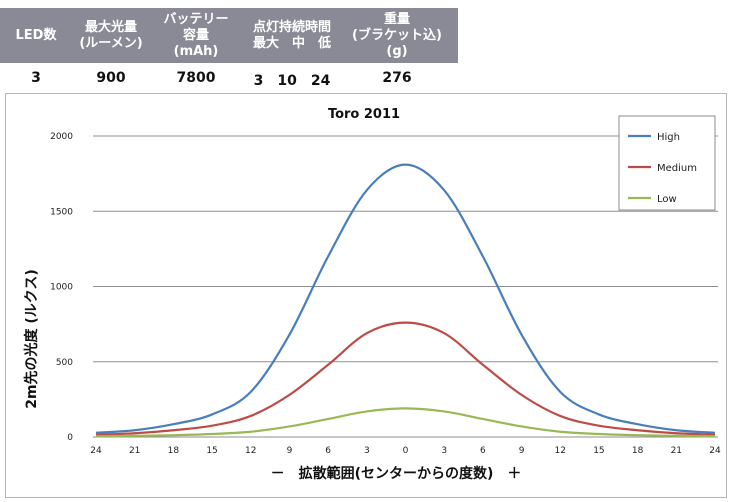  Describe the element at coordinates (196, 51) in the screenshot. I see `spec-header-2-line-2: (mAh)` at that location.